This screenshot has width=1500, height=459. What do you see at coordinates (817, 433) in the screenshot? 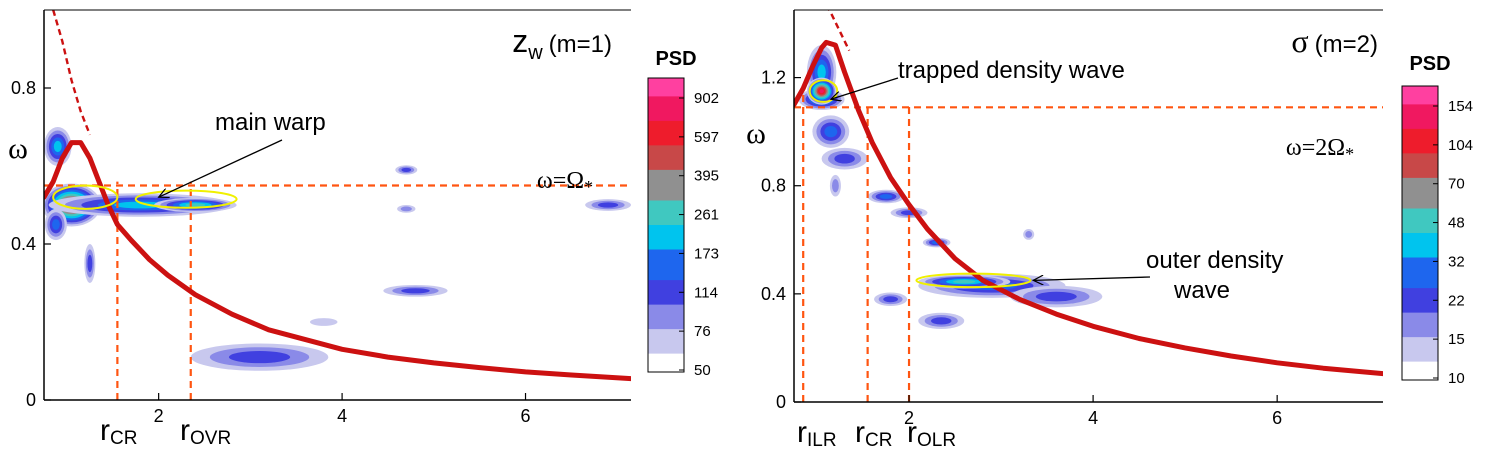
I see `resonance-label: rILR` at bounding box center [817, 433].